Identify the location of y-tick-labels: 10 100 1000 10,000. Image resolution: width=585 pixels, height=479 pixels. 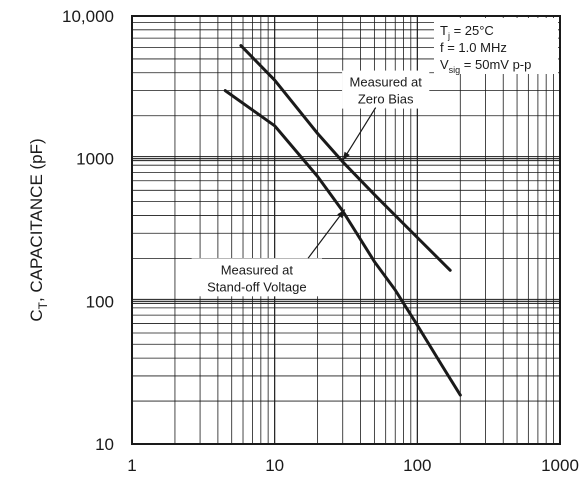
(88, 230).